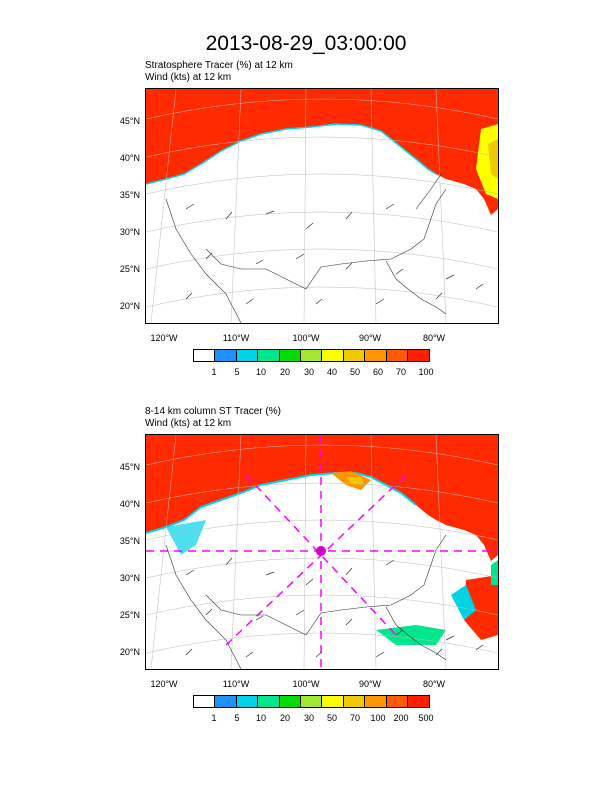 This screenshot has width=612, height=792. Describe the element at coordinates (401, 718) in the screenshot. I see `colorbar-label: 200` at that location.